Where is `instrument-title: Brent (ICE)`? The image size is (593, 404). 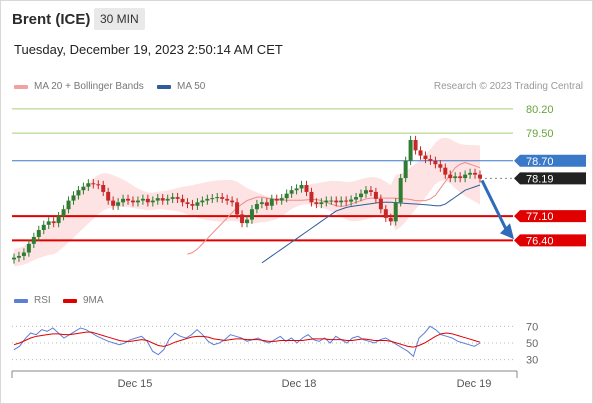
instrument-title: Brent (ICE) is located at coordinates (51, 19).